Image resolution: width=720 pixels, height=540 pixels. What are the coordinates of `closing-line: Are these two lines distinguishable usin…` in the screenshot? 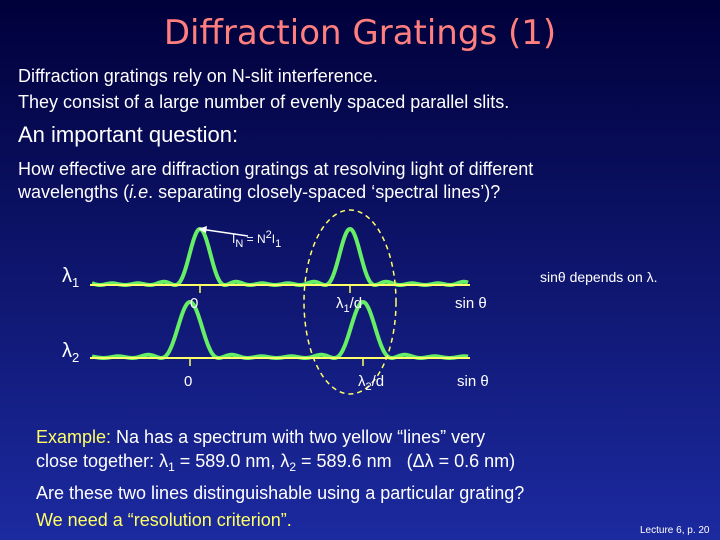 It's located at (280, 493).